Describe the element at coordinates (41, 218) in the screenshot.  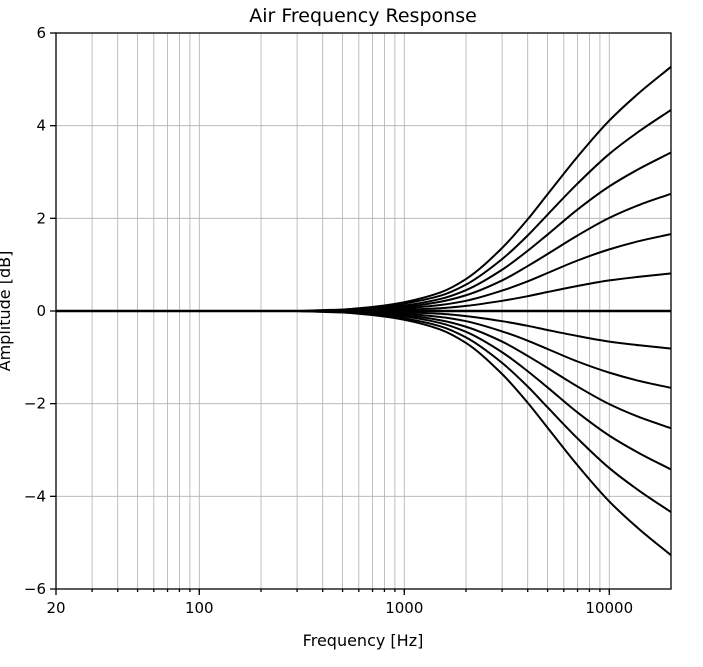
I see `y-tick-label: 2` at that location.